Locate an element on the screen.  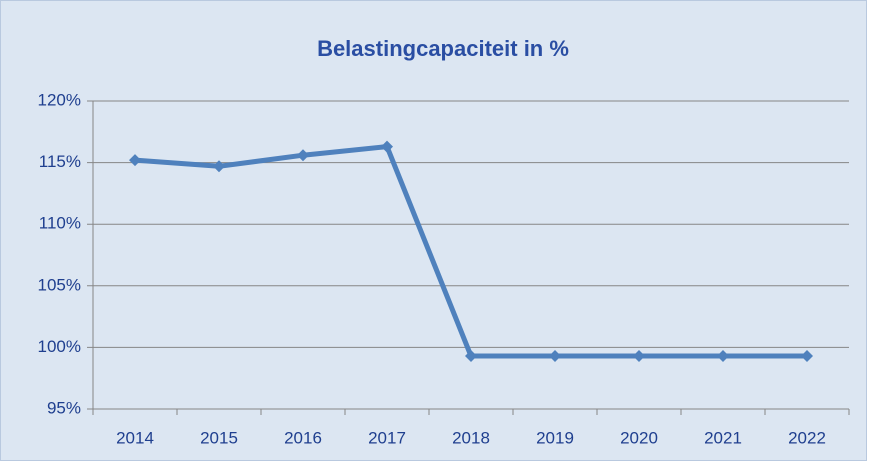
y-tick-label: 115% is located at coordinates (60, 161).